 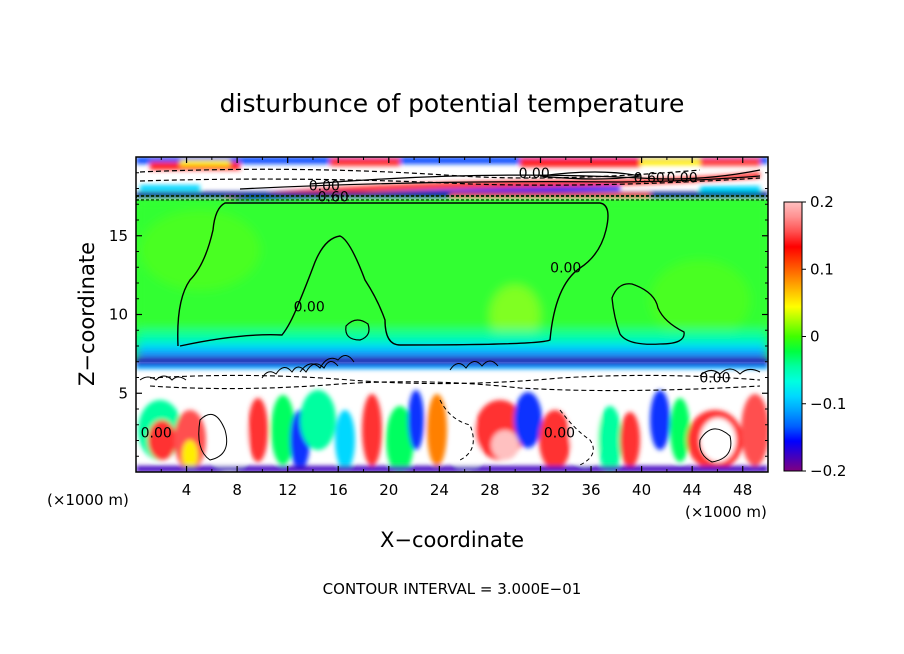 I want to click on y-tick-label: 15, so click(x=118, y=236).